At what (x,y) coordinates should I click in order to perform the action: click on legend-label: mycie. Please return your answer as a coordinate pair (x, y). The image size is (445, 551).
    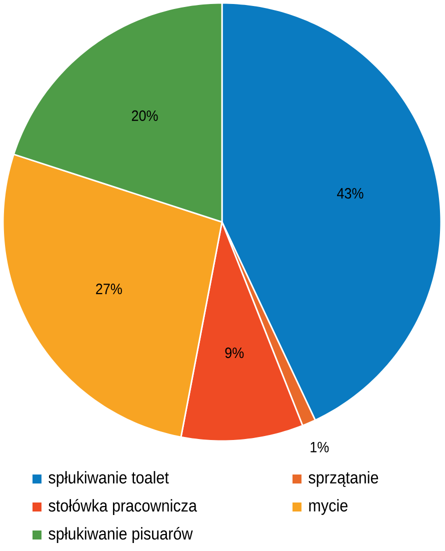
    Looking at the image, I should click on (328, 507).